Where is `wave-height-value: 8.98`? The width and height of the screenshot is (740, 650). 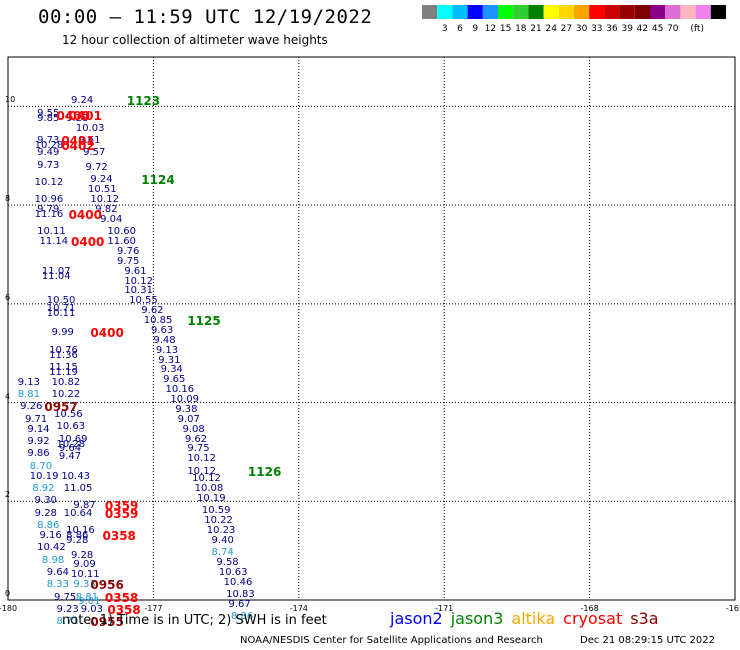 wave-height-value: 8.98 is located at coordinates (53, 560).